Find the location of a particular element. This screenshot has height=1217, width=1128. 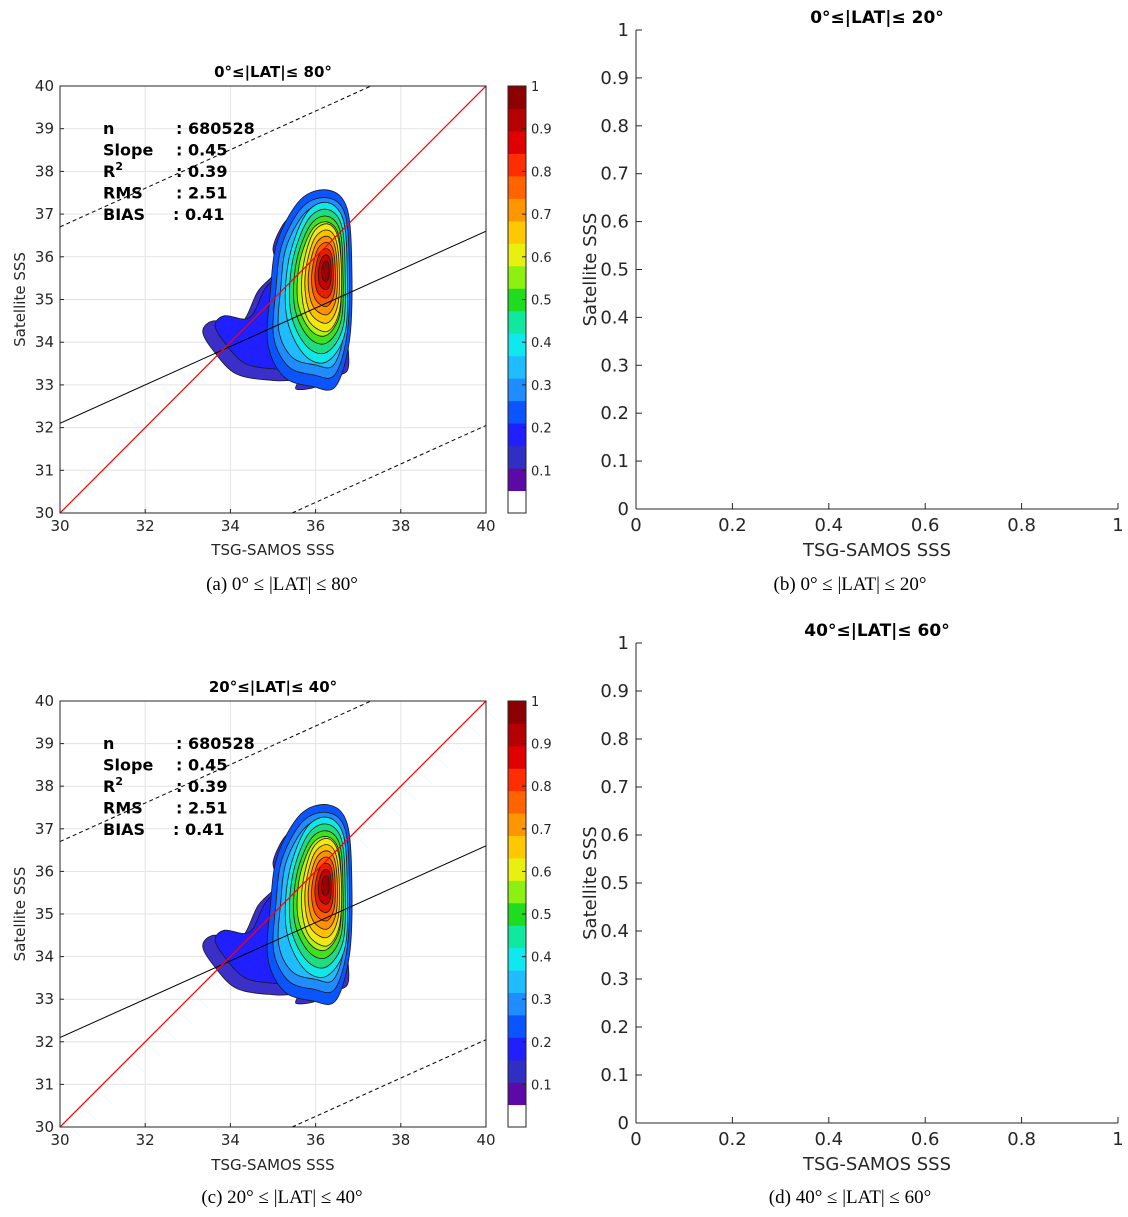

y-tick-label: 0.3 is located at coordinates (614, 979).